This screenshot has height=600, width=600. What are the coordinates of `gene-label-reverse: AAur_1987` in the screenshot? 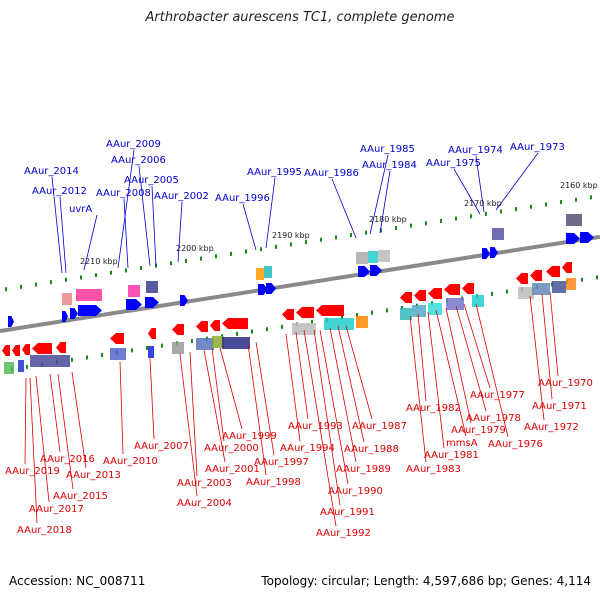 It's located at (379, 426).